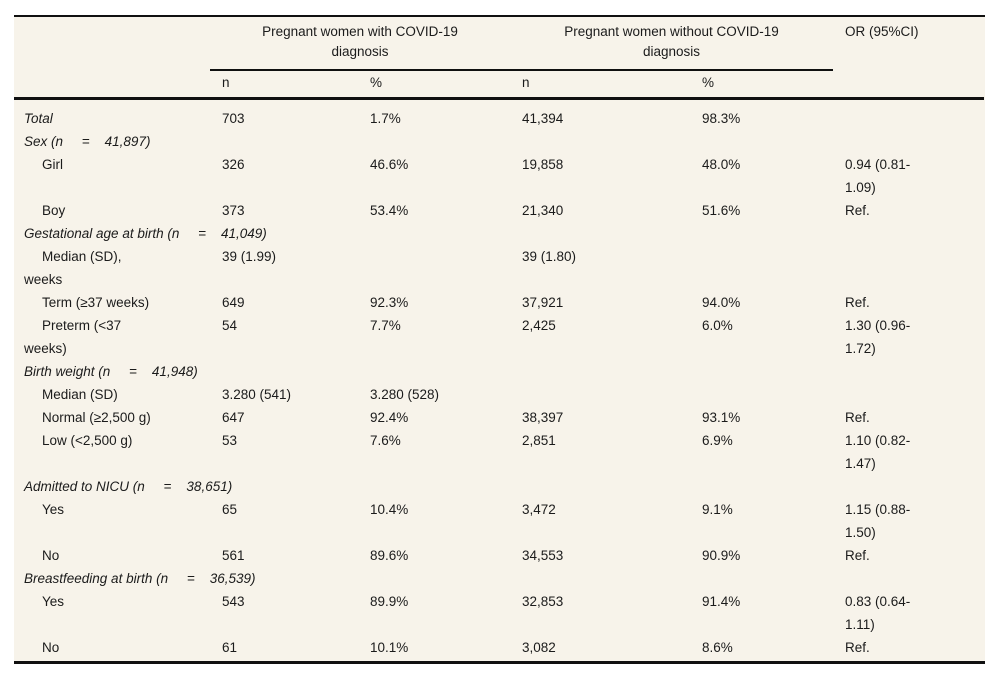  Describe the element at coordinates (405, 394) in the screenshot. I see `pct-with-value: 3.280 (528)` at that location.